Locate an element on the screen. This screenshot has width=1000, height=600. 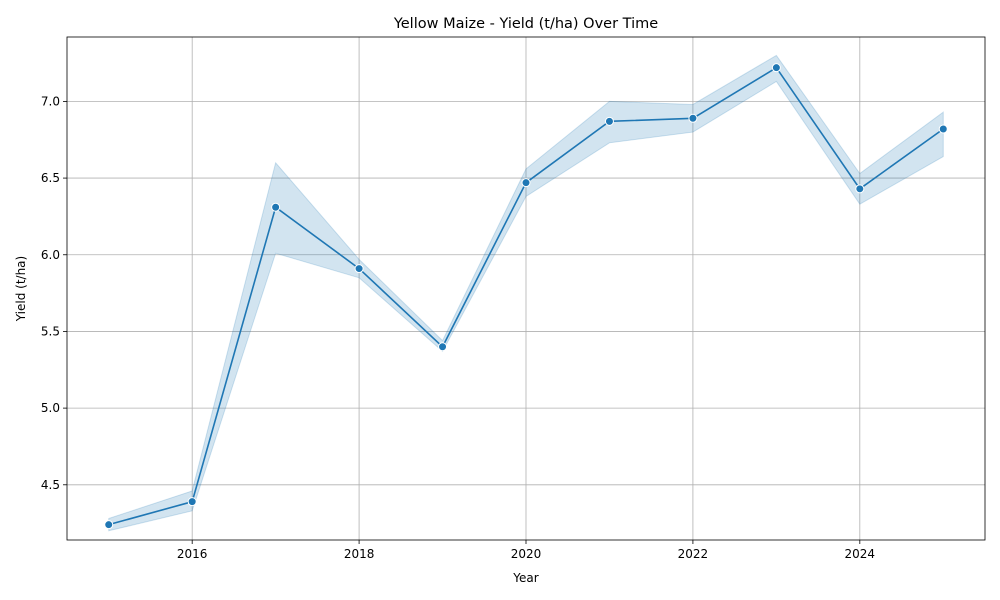
y-tick-label: 7.0 is located at coordinates (50, 101).